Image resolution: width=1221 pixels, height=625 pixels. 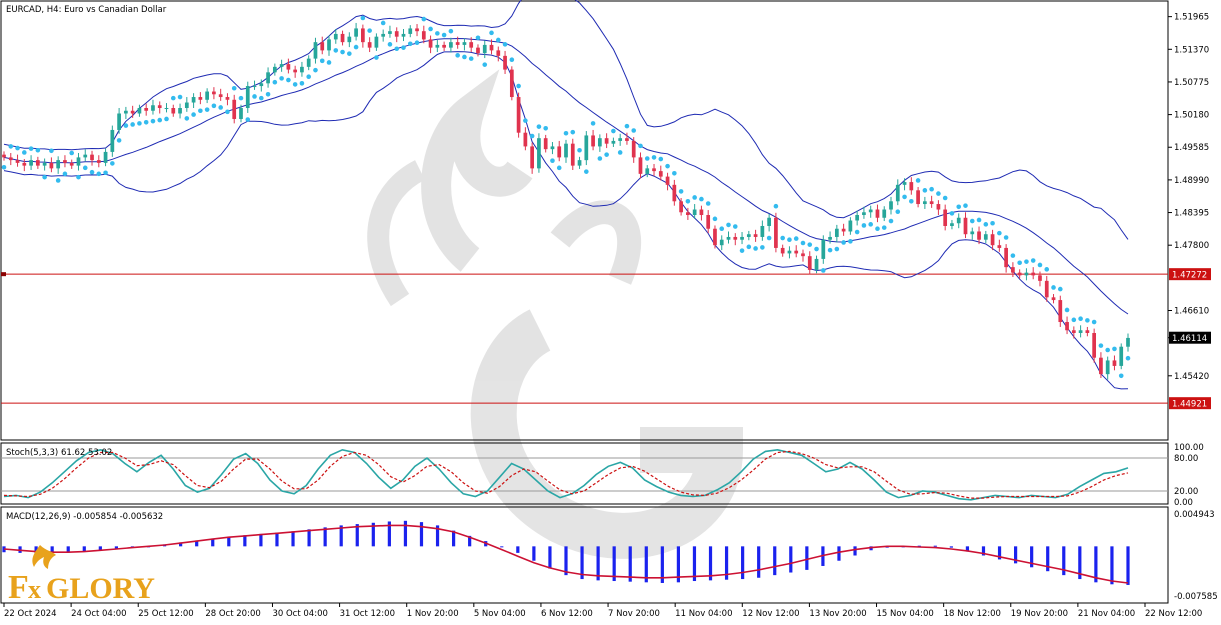 I want to click on price-tick-label: 1.51965, so click(x=1191, y=18).